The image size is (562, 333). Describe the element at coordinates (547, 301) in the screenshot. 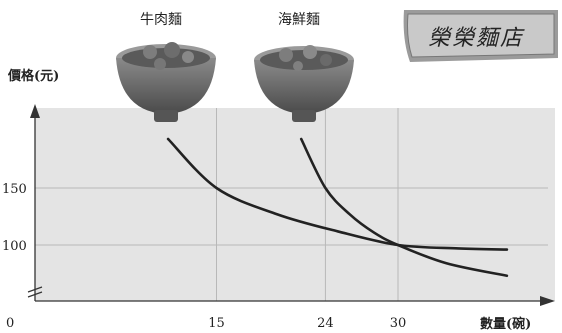

I see `x-axis-arrow` at that location.